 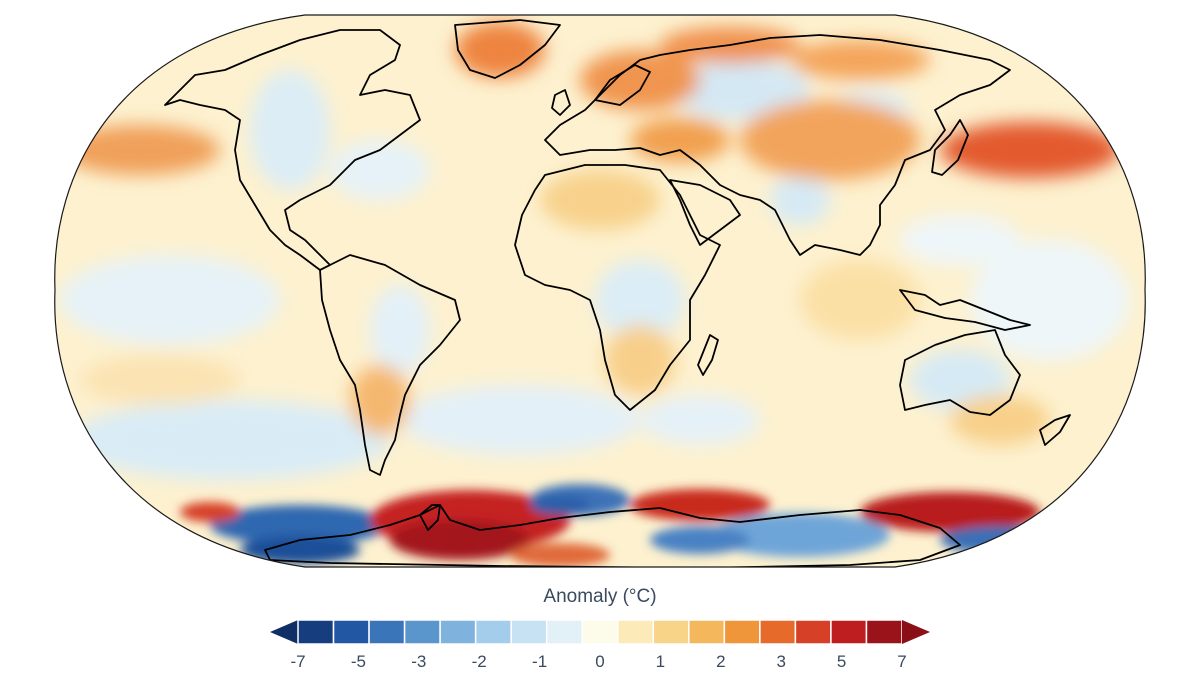 I want to click on colorbar-arrow-low, so click(x=284, y=632).